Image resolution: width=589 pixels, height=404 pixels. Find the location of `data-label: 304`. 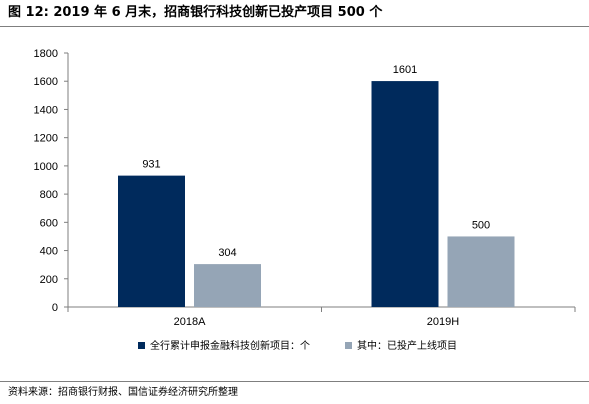

data-label: 304 is located at coordinates (227, 253).